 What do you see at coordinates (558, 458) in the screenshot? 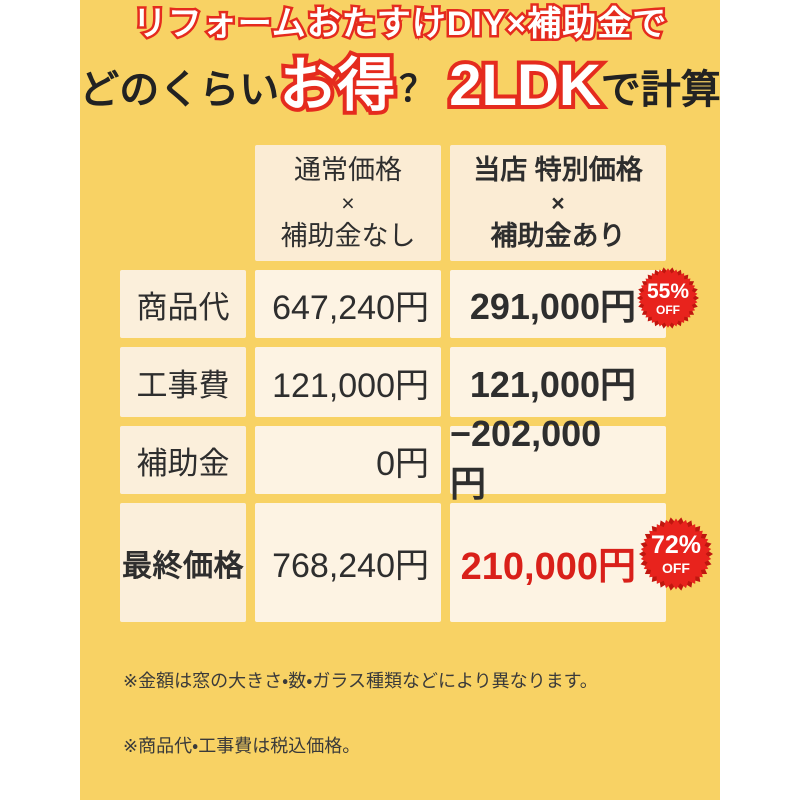
I see `value-subsidy-special: −202,000円` at bounding box center [558, 458].